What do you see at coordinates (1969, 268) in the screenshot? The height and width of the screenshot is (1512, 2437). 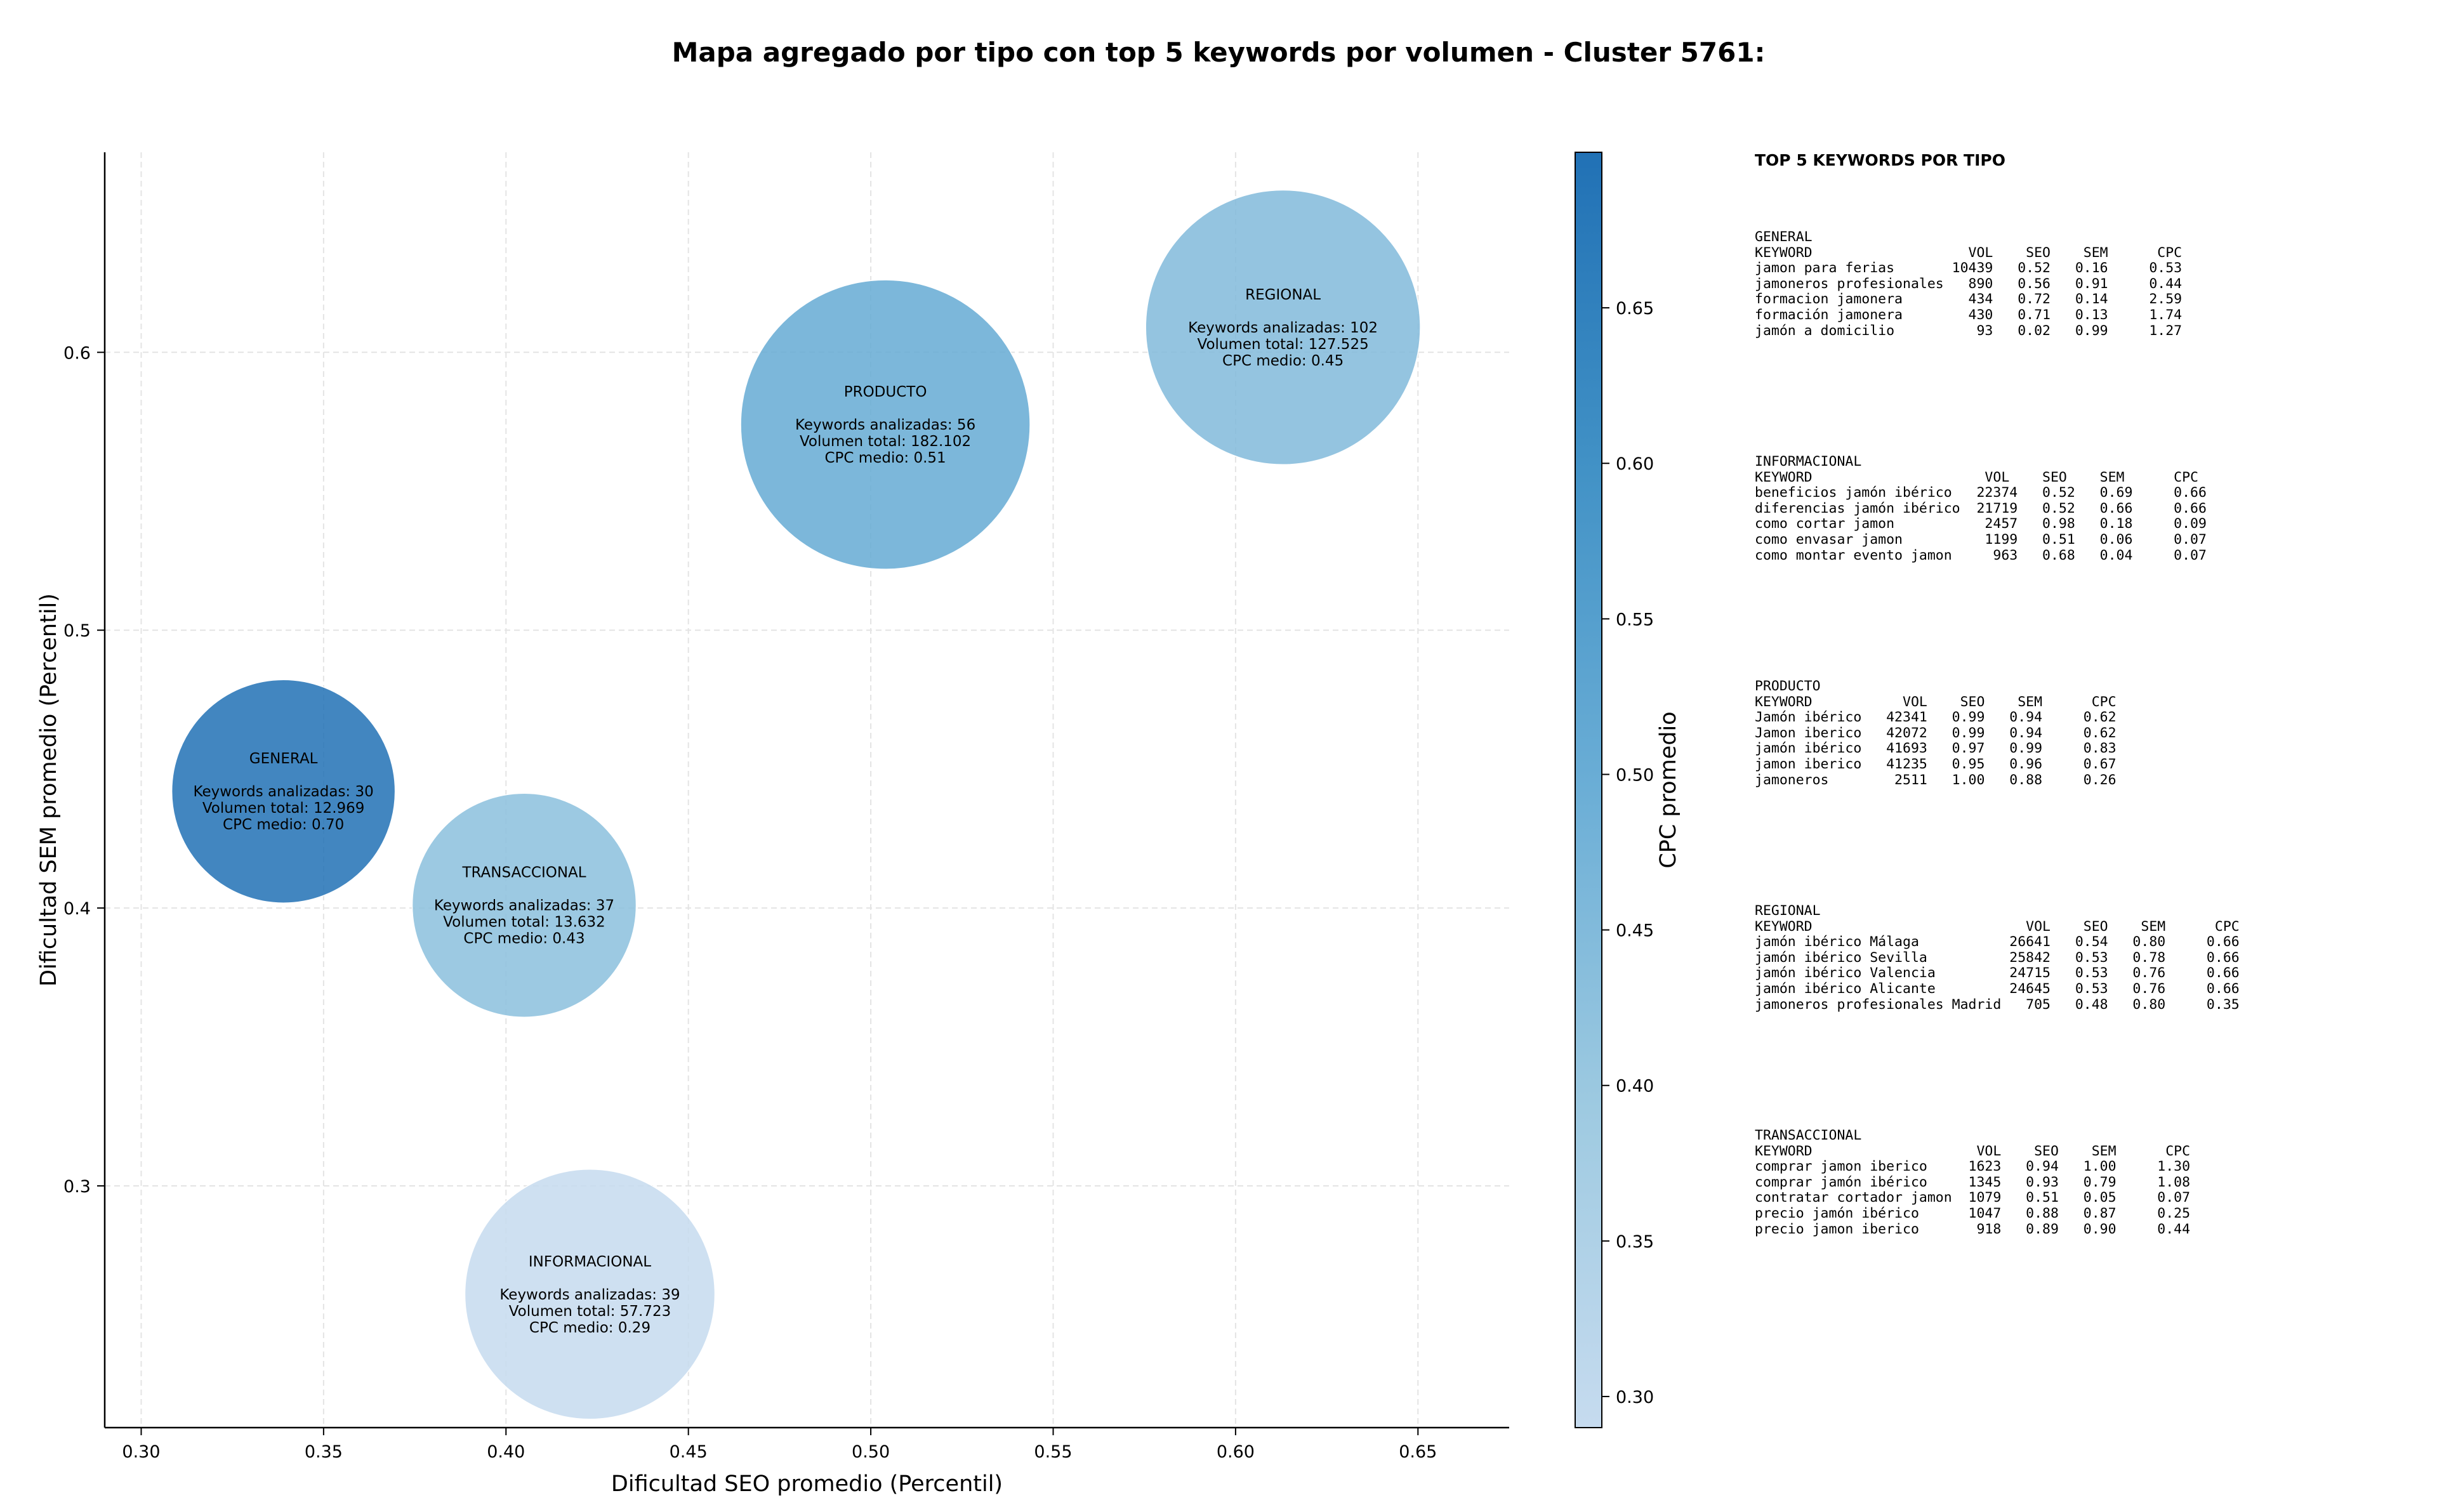 I see `table-row: jamon para ferias 10439 0.52 0.16 0.53` at bounding box center [1969, 268].